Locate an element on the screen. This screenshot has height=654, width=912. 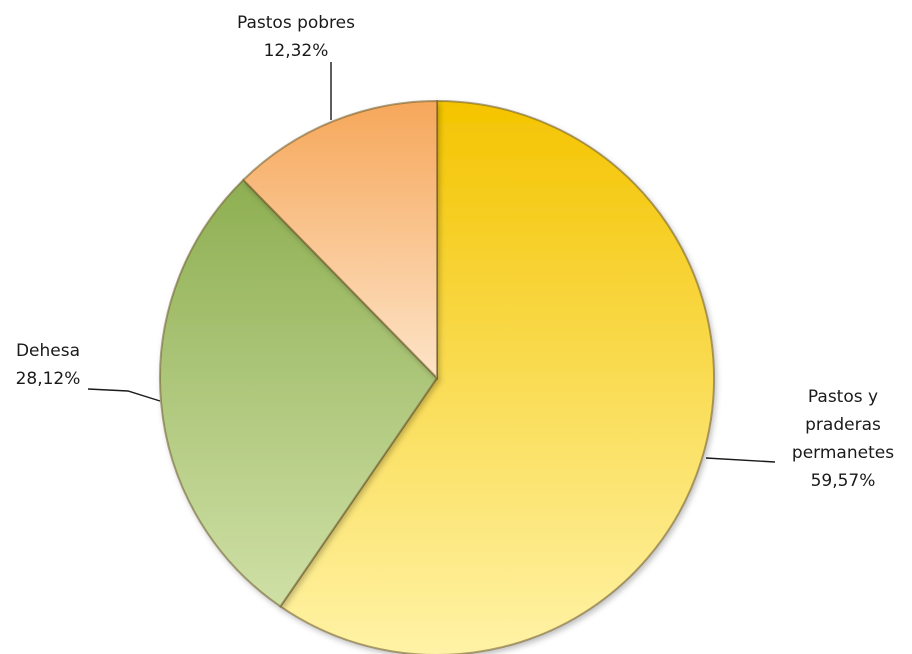
data-label-name-pastos-y-praderas-permanetes: permanetes is located at coordinates (843, 453).